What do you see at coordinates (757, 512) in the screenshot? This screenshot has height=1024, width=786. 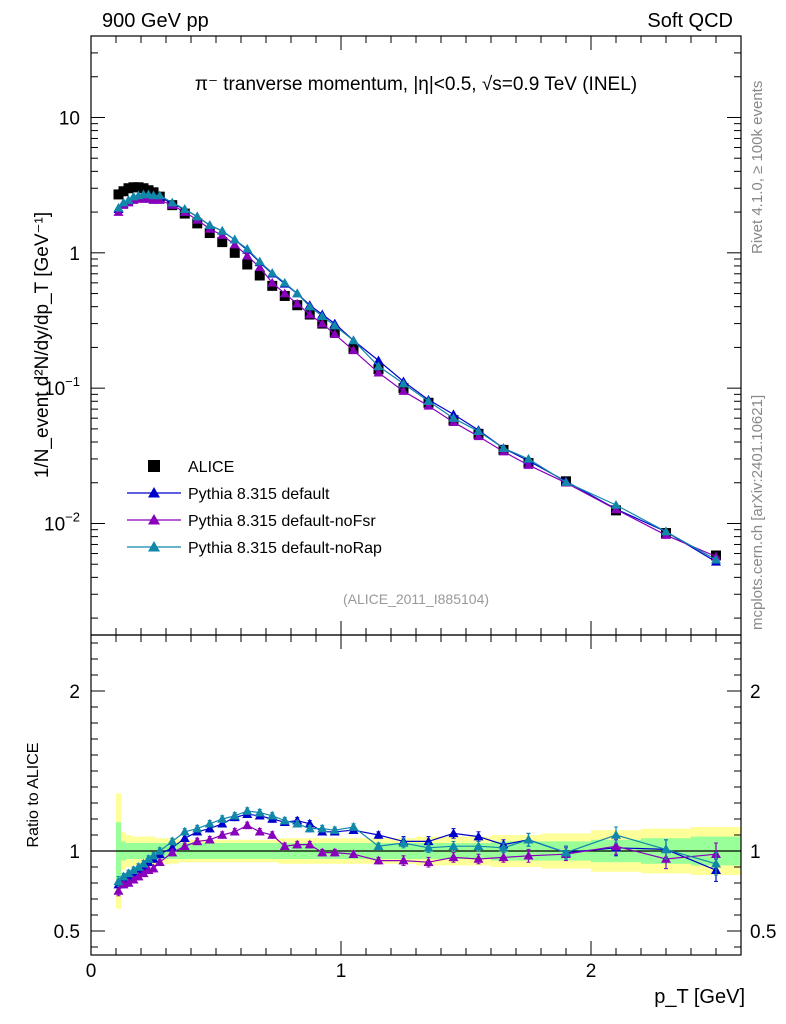 I see `mcplots-label: mcplots.cern.ch [arXiv:2401.10621]` at bounding box center [757, 512].